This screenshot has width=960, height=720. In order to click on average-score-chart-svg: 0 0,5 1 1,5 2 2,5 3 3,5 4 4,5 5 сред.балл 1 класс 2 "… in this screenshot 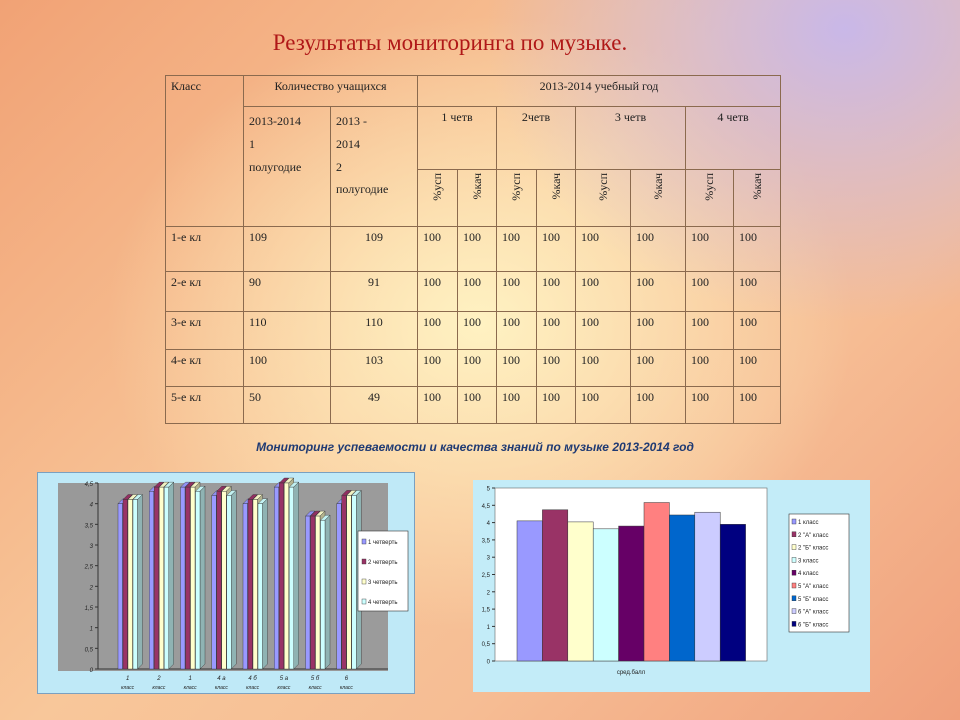, I will do `click(666, 581)`.